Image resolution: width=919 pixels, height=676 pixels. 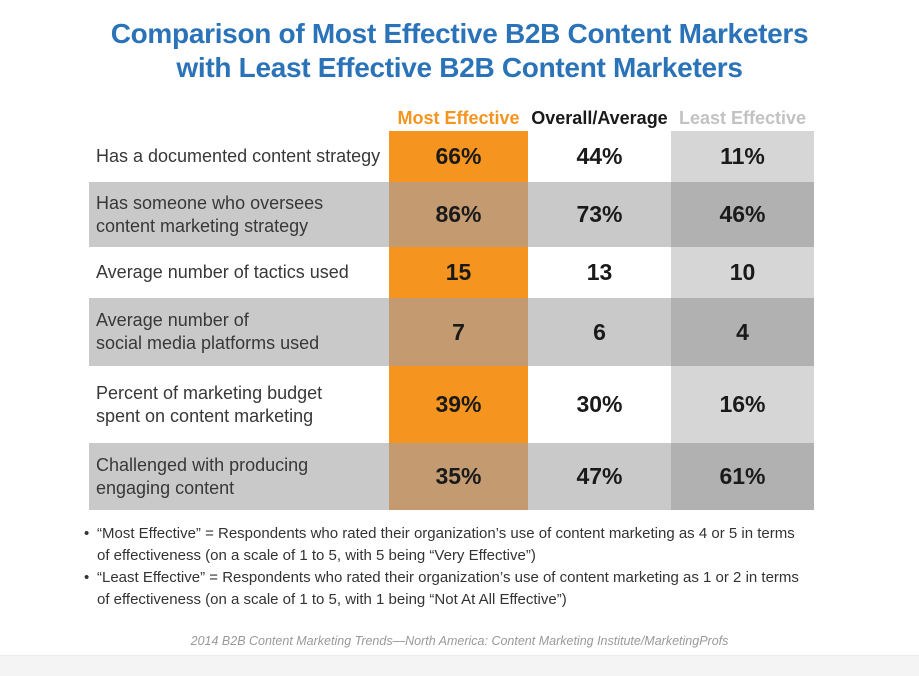 What do you see at coordinates (742, 156) in the screenshot?
I see `value-least-effective: 11%` at bounding box center [742, 156].